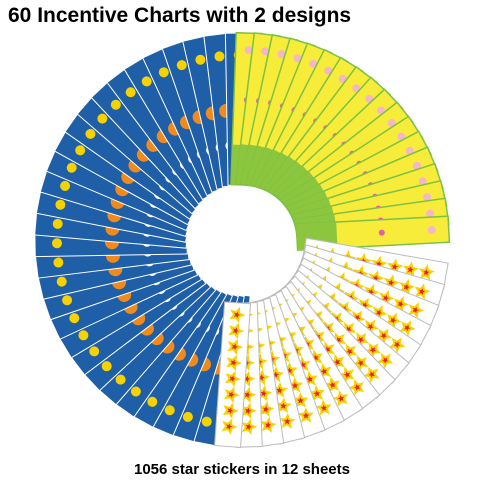  Describe the element at coordinates (373, 233) in the screenshot. I see `yellow-card` at that location.